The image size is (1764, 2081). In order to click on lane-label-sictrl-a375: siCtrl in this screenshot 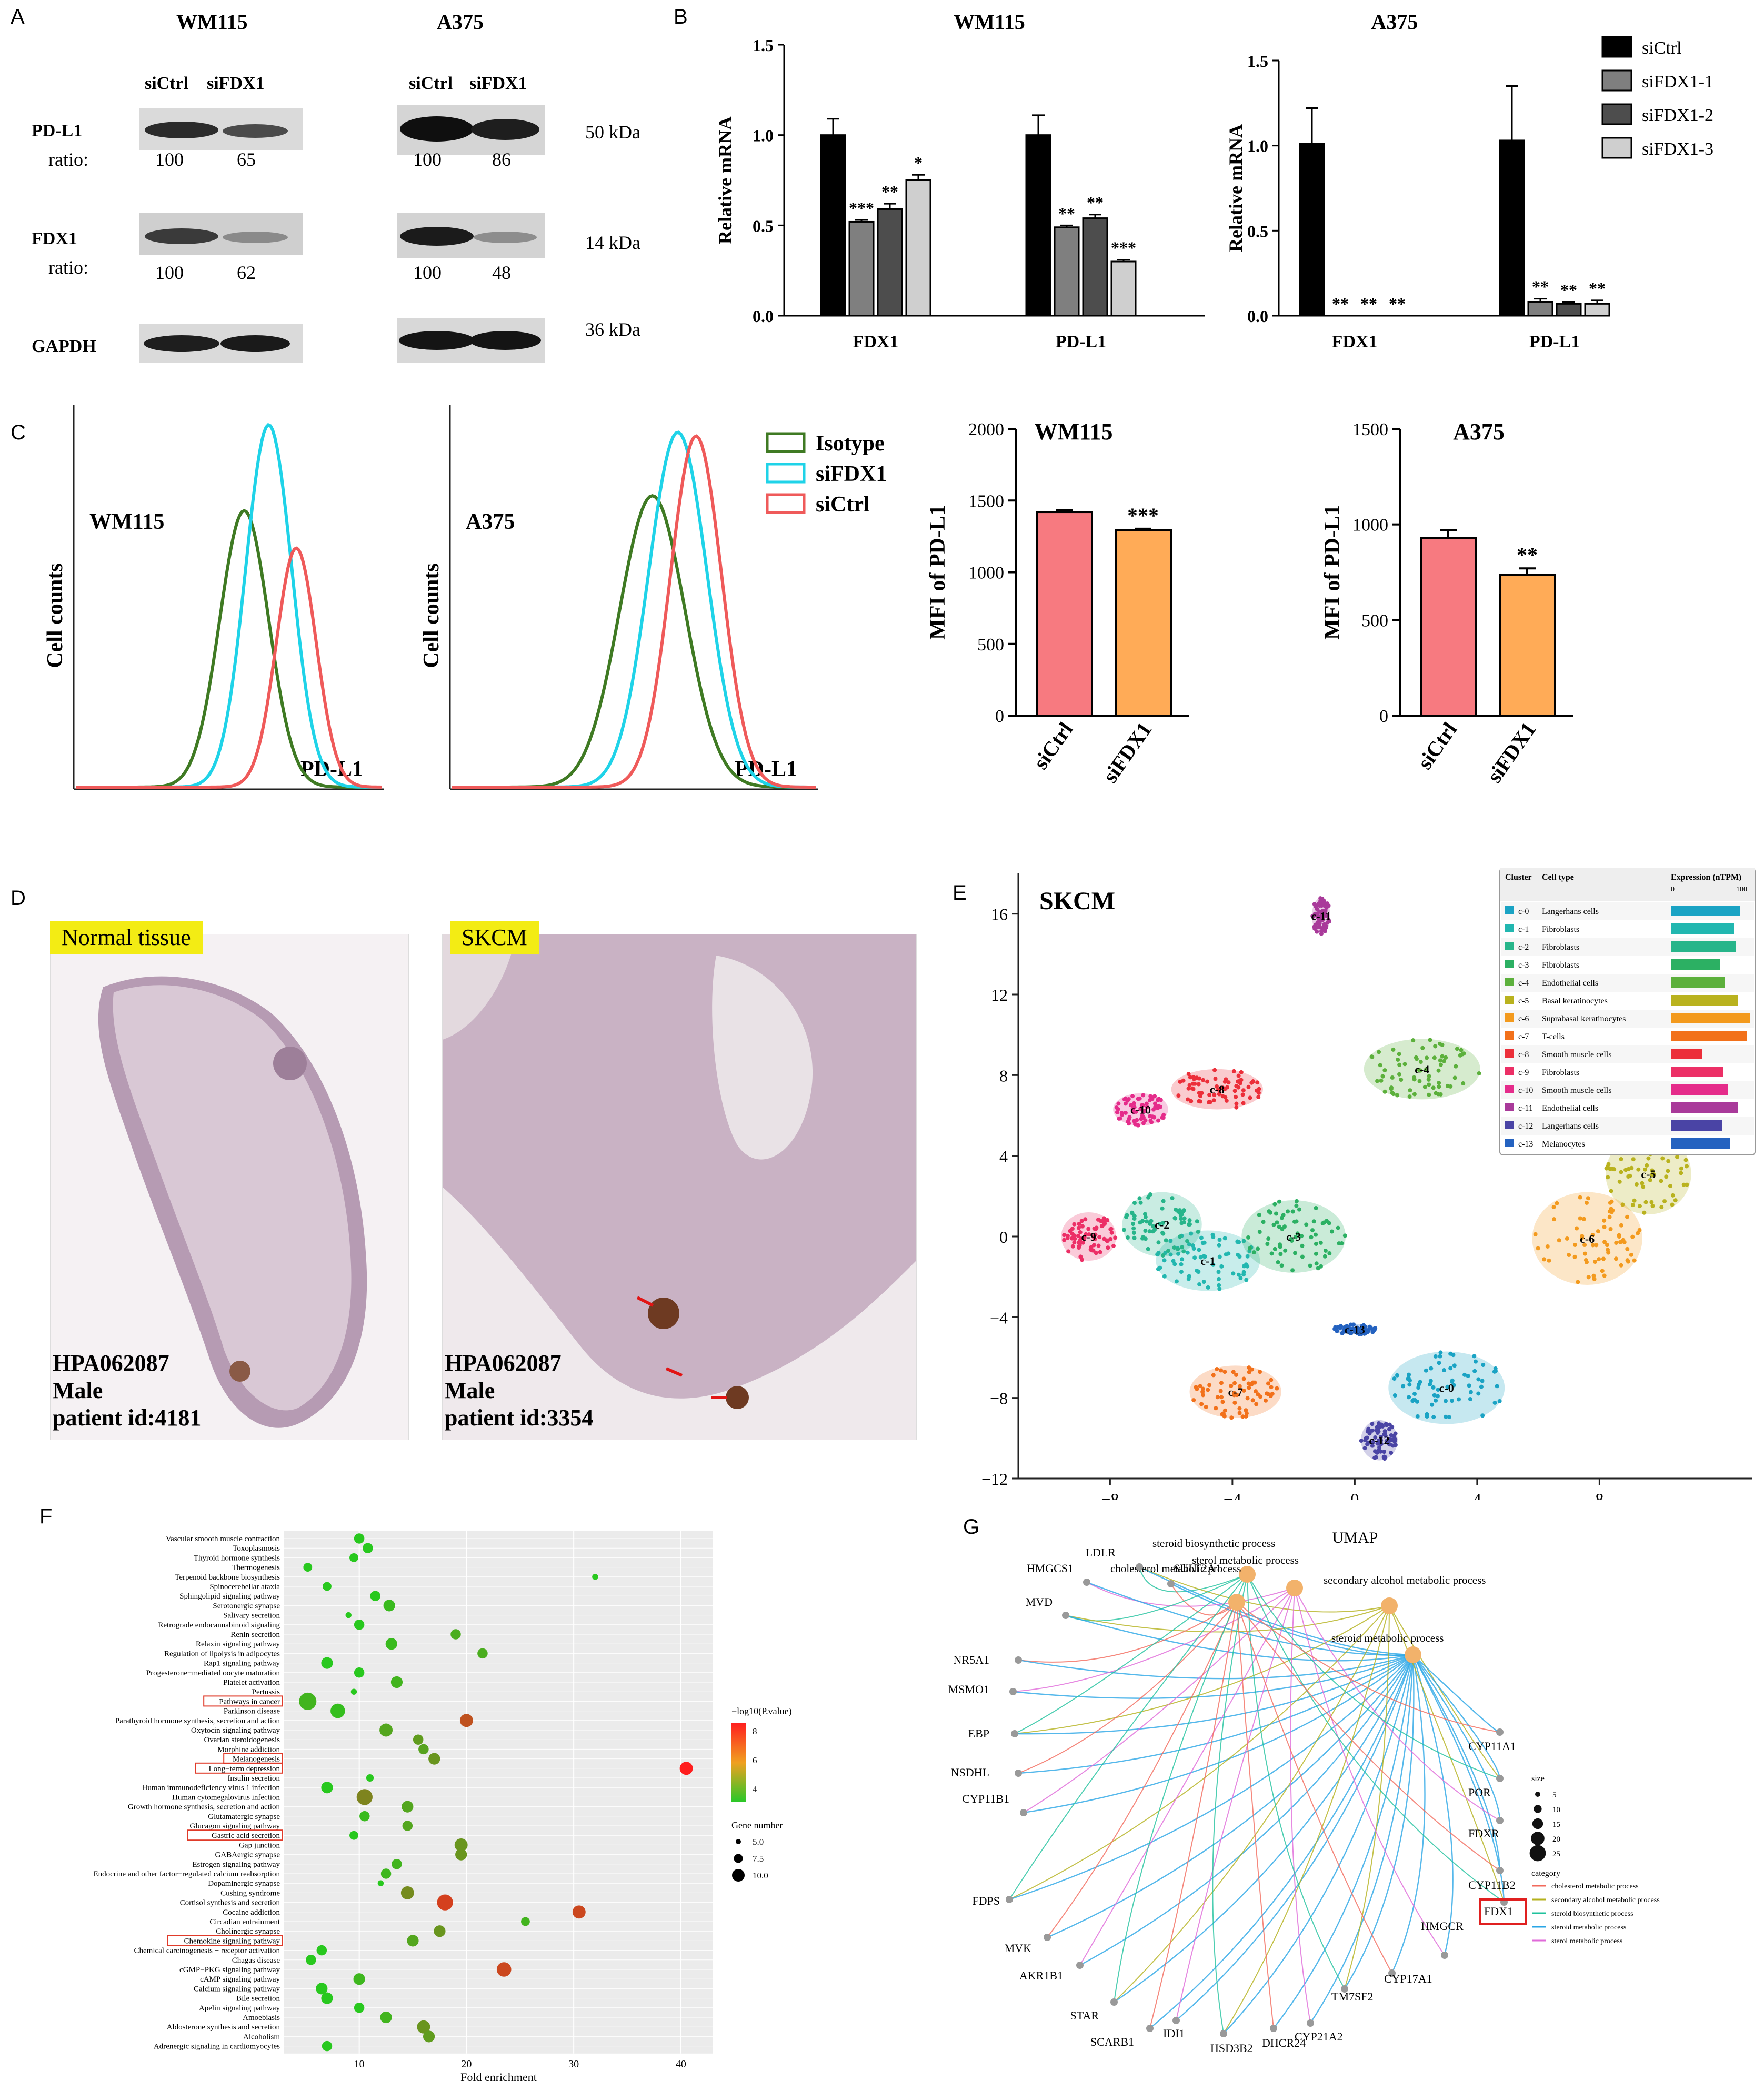, I will do `click(431, 83)`.